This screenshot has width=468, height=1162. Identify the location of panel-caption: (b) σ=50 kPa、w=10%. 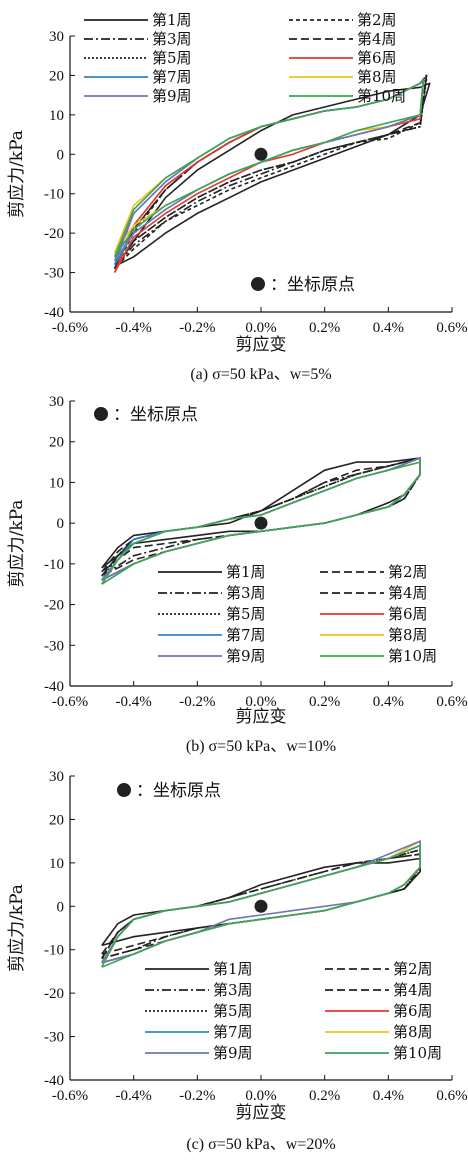
(261, 746).